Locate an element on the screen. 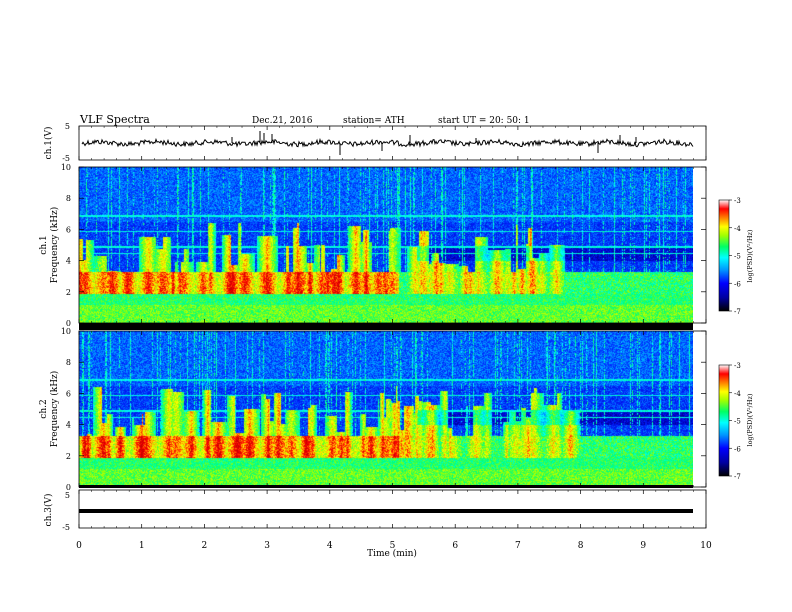 The image size is (792, 612). ch2-colorbar-ticks: -3 -4 -5 -6 -7 is located at coordinates (735, 421).